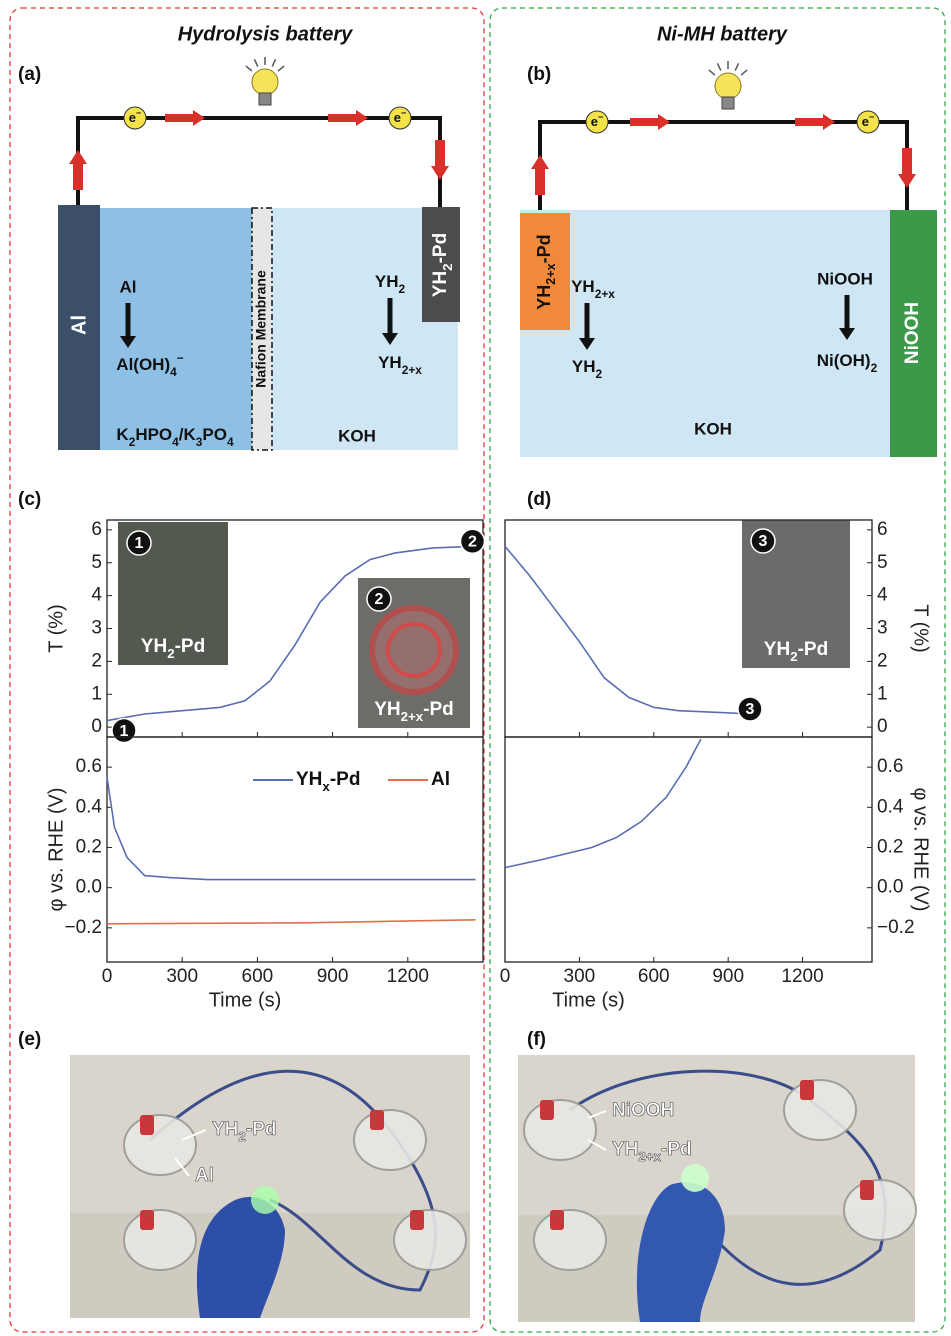 This screenshot has height=1336, width=951. I want to click on electrode-label: NiOOH, so click(912, 333).